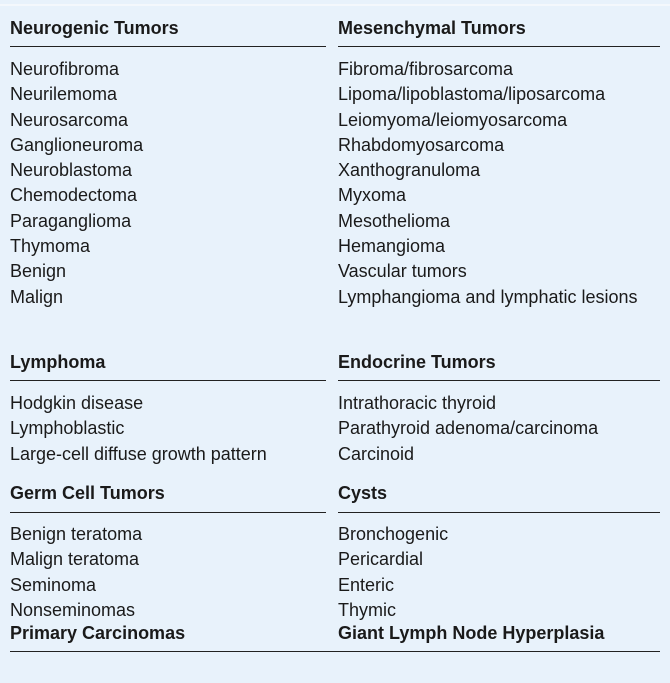 This screenshot has width=670, height=683. I want to click on list-item: Neurofibroma, so click(65, 69).